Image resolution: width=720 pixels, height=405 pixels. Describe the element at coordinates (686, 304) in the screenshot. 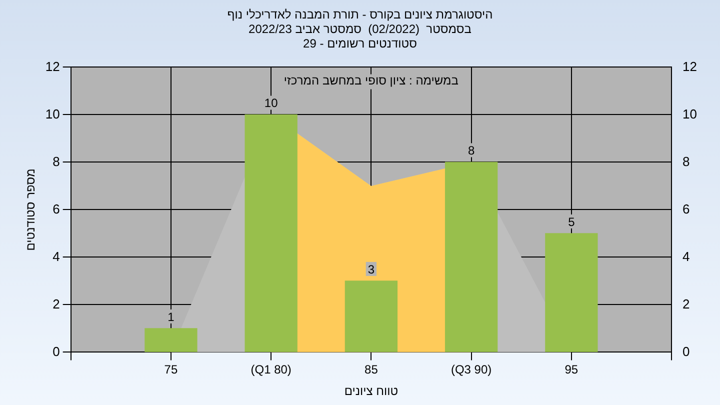

I see `y2-tick-label: 2` at that location.